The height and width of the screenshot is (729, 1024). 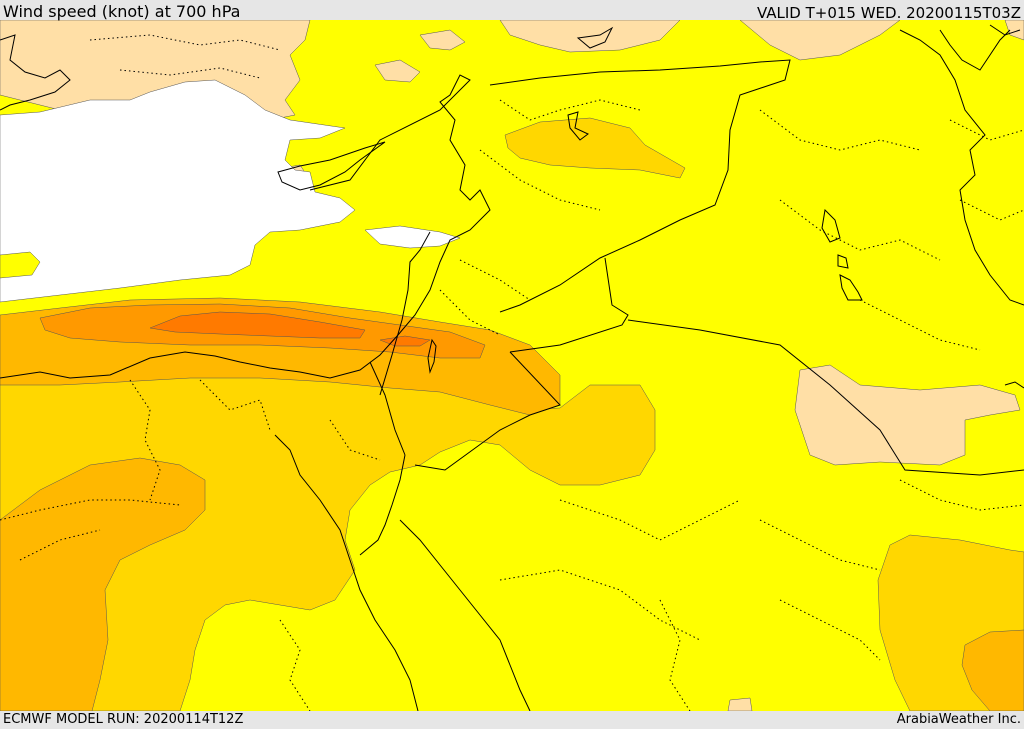 What do you see at coordinates (405, 341) in the screenshot?
I see `dark-orange-zone-small` at bounding box center [405, 341].